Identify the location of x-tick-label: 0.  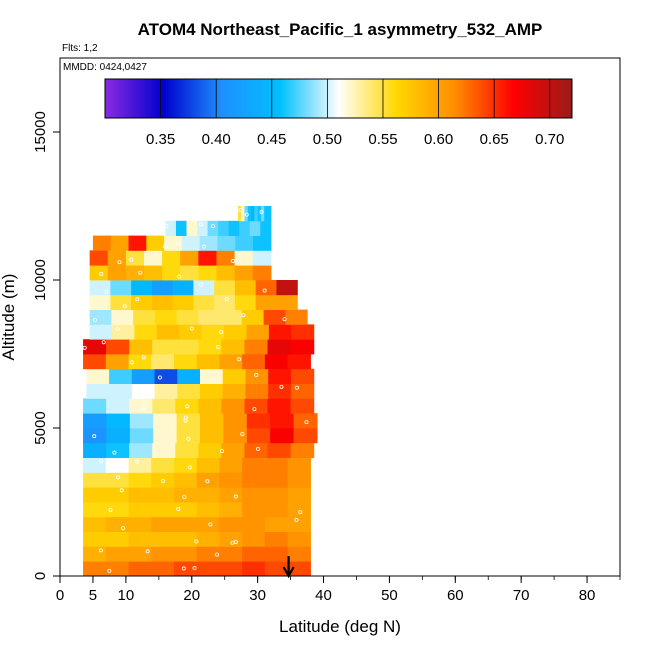
(60, 595).